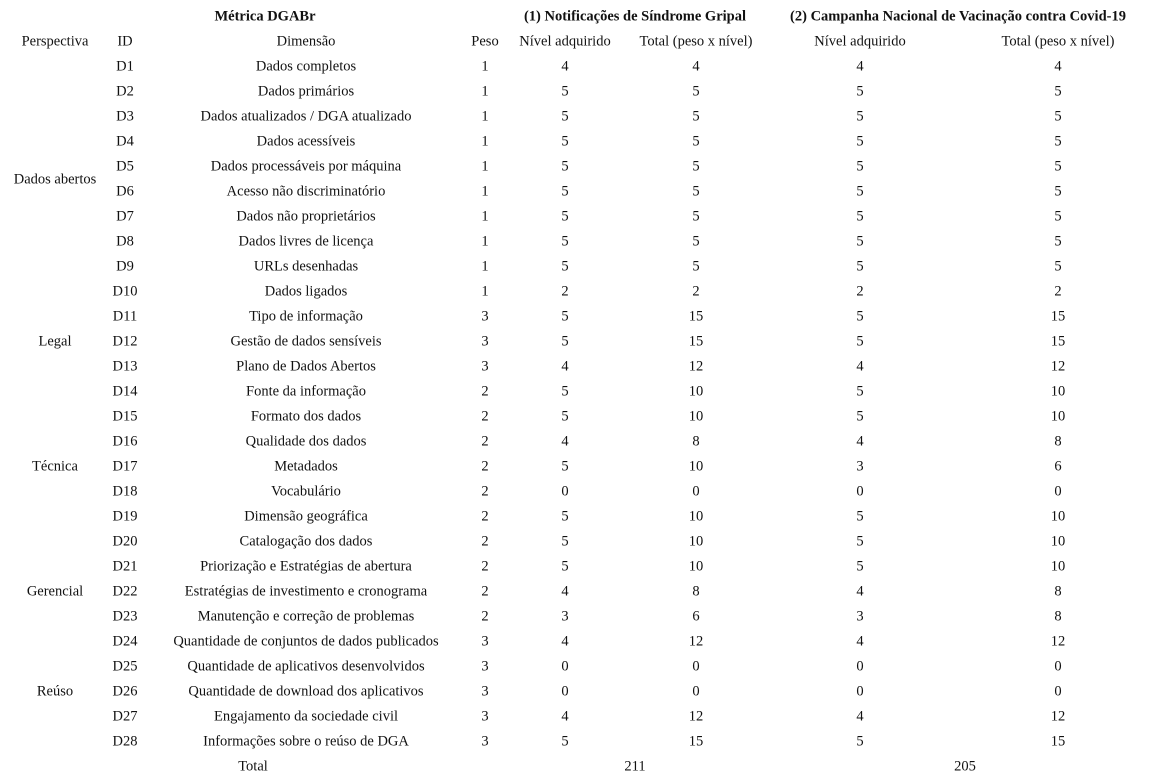 Image resolution: width=1167 pixels, height=783 pixels. Describe the element at coordinates (306, 141) in the screenshot. I see `cell: Dados acessíveis` at that location.